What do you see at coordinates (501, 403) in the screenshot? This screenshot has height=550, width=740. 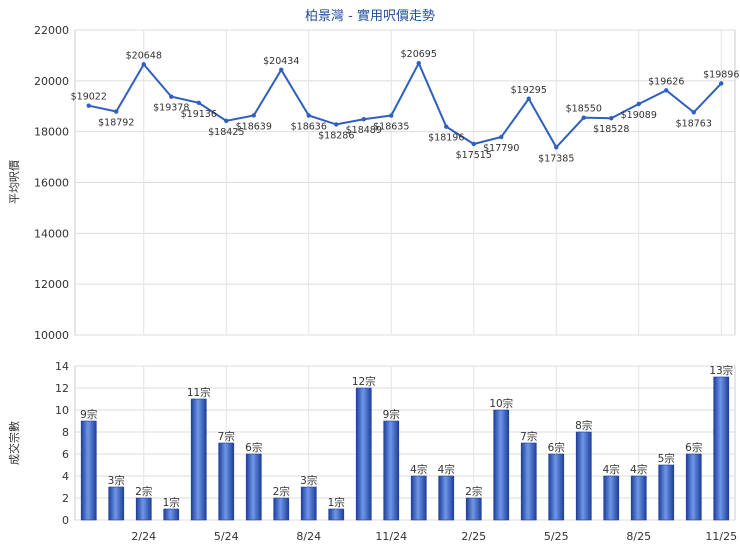 I see `volume-data-label: 10宗` at bounding box center [501, 403].